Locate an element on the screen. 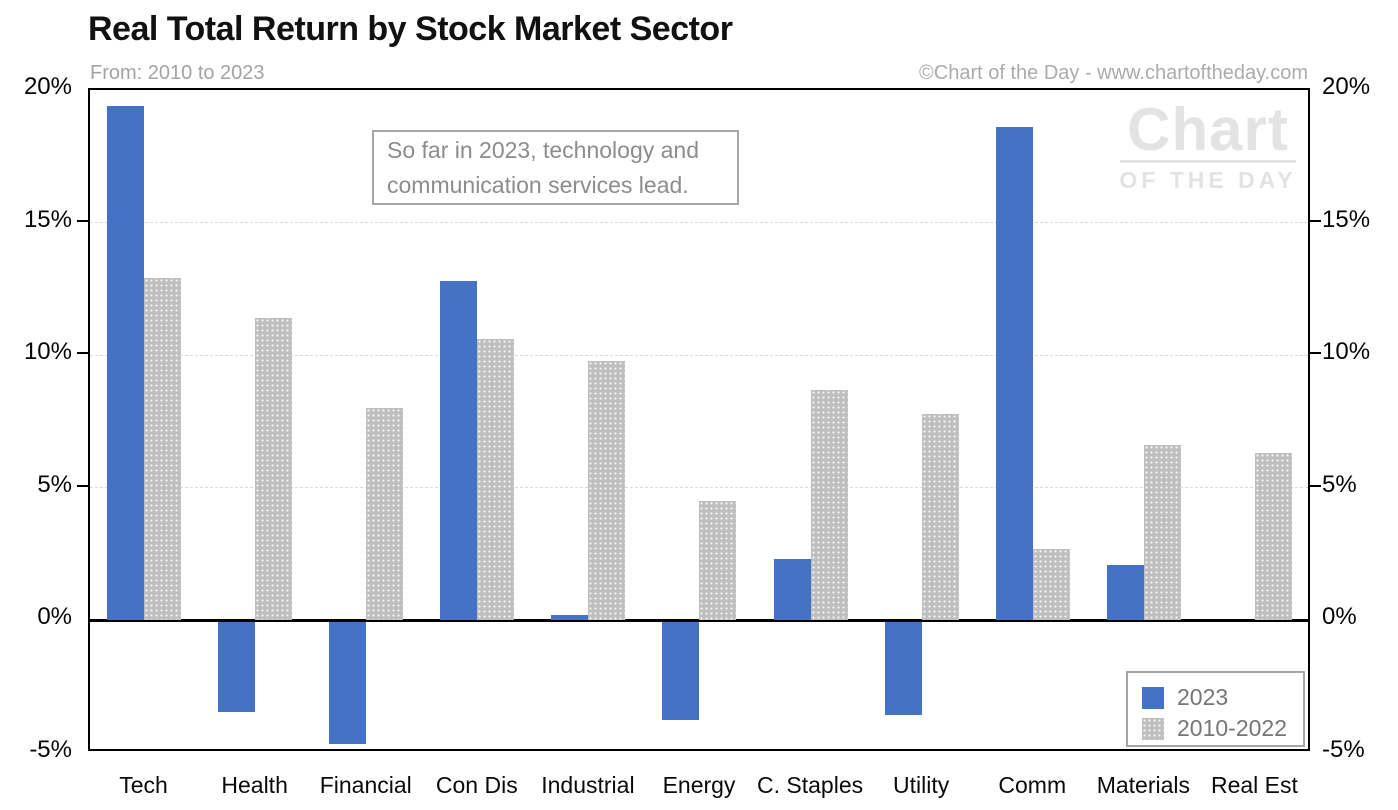 This screenshot has width=1398, height=810. watermark-logo: Chart OF THE DAY is located at coordinates (1208, 145).